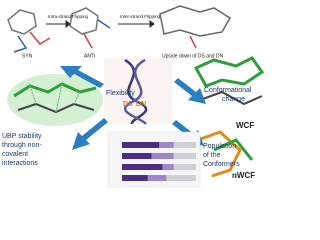  I want to click on population-label: of the, so click(212, 155).